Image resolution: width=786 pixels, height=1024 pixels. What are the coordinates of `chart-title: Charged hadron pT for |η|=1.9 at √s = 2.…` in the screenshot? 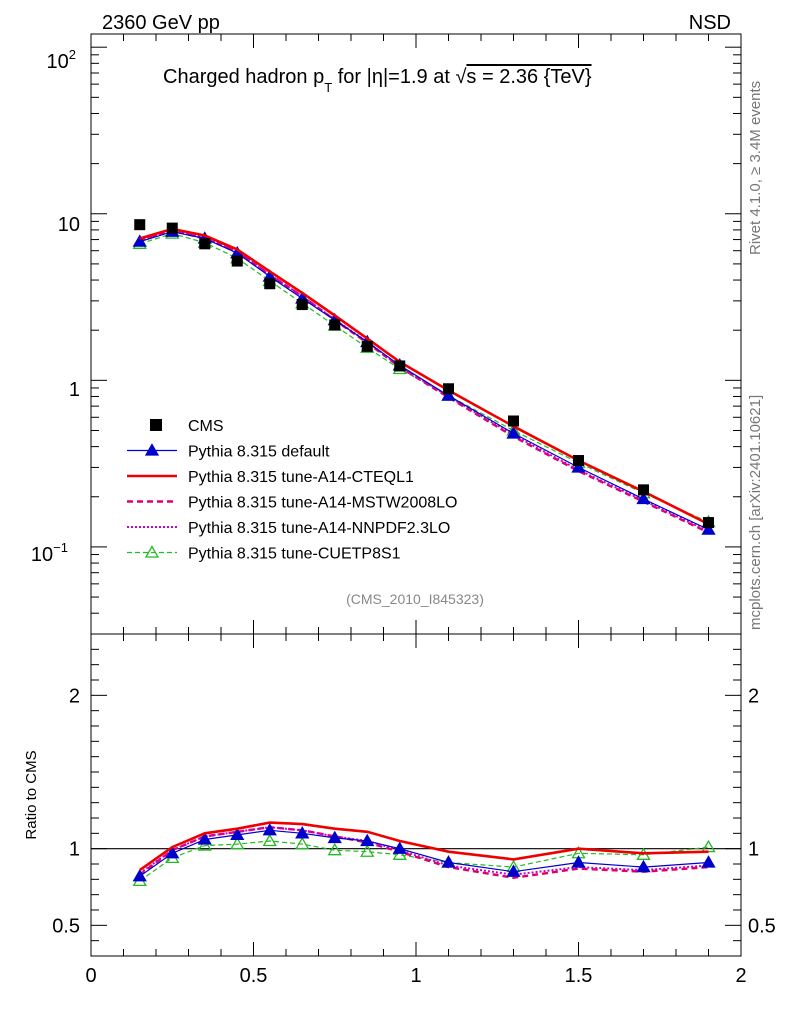 It's located at (377, 80).